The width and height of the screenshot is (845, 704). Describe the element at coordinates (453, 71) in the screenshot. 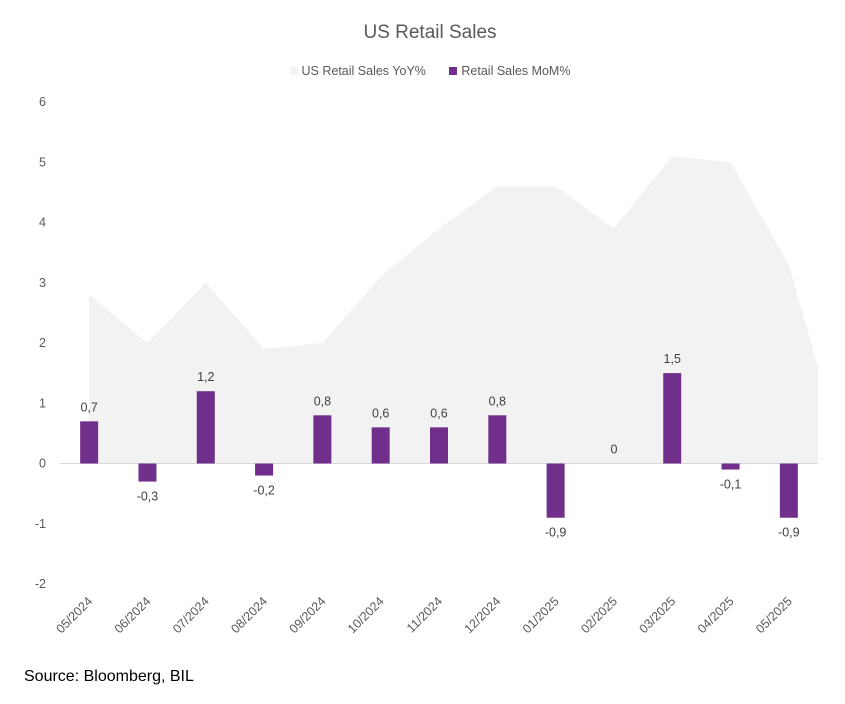

I see `legend-swatch-mom` at that location.